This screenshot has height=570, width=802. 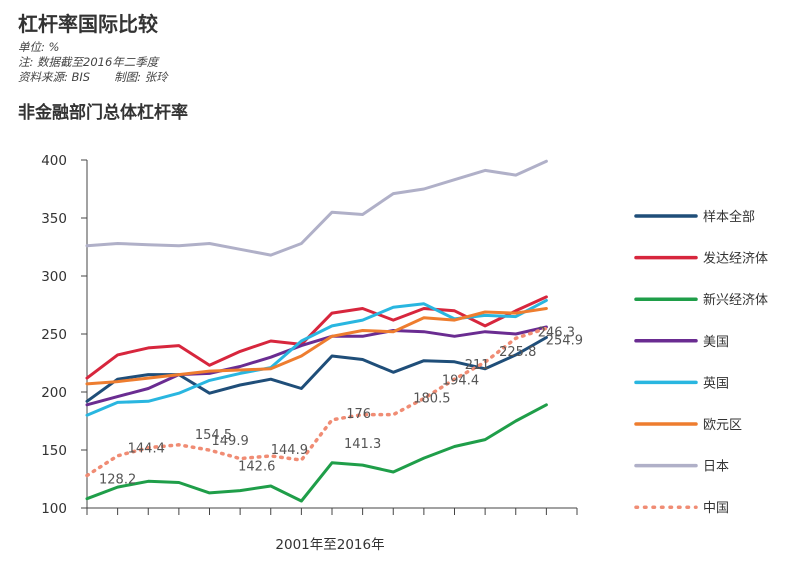 What do you see at coordinates (716, 467) in the screenshot?
I see `legend-label-6: 日本` at bounding box center [716, 467].